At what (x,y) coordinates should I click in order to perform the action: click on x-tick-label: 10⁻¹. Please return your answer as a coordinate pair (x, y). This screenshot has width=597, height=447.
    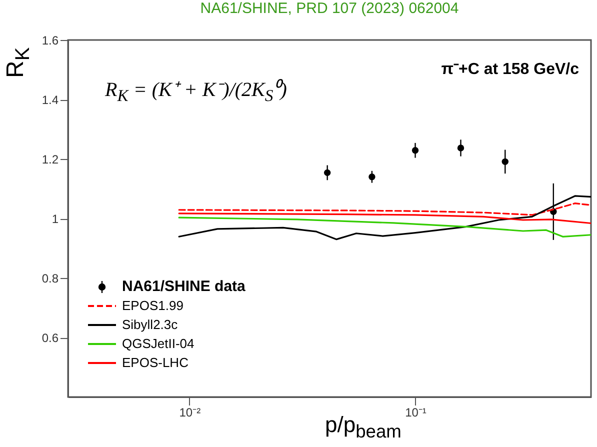
    Looking at the image, I should click on (415, 413).